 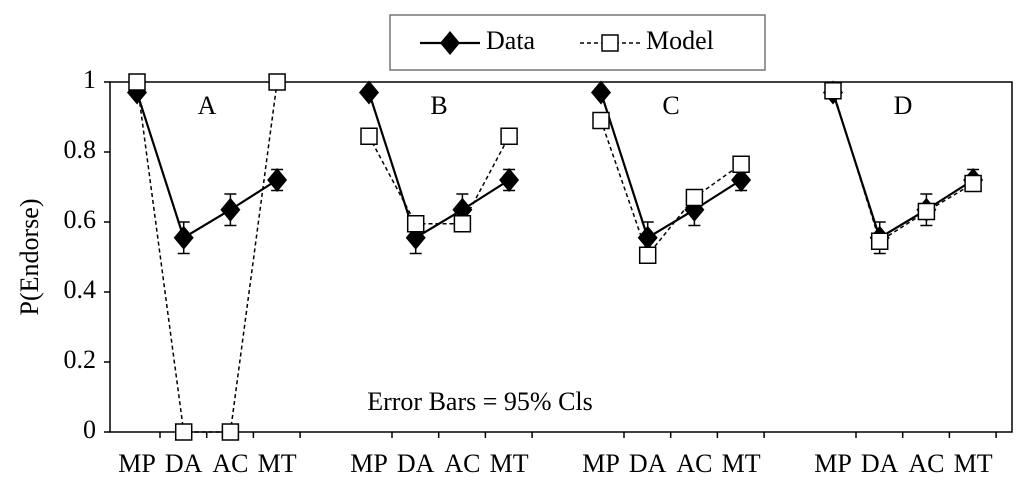 I want to click on legend-label: Model, so click(x=680, y=40).